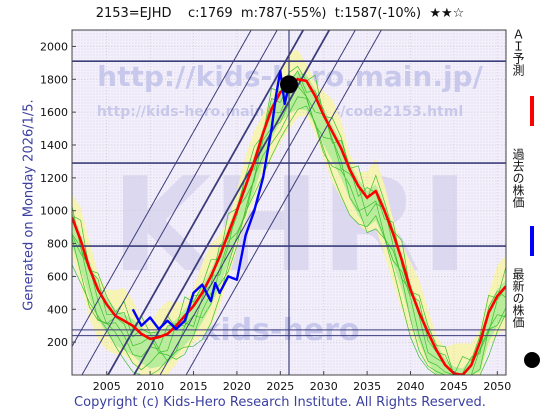  I want to click on x-tick-label-2: 2015, so click(194, 386).